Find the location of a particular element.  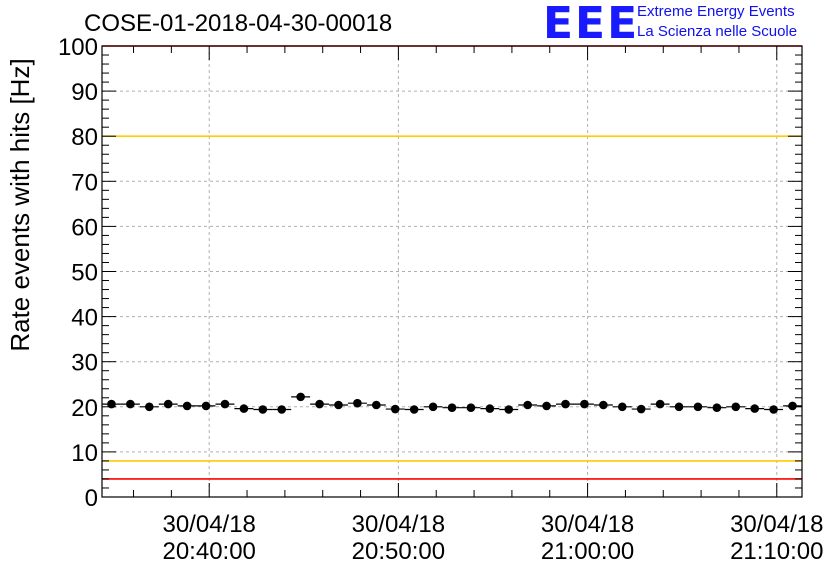

y-tick-label: 20 is located at coordinates (84, 408).